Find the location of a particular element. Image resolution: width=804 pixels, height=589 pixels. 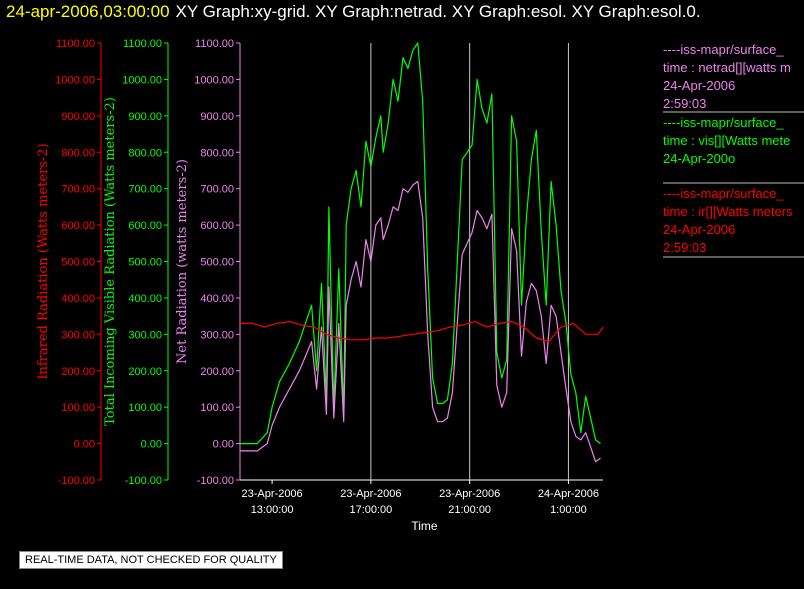

x-tick-label-time: 17:00:00 is located at coordinates (370, 510).